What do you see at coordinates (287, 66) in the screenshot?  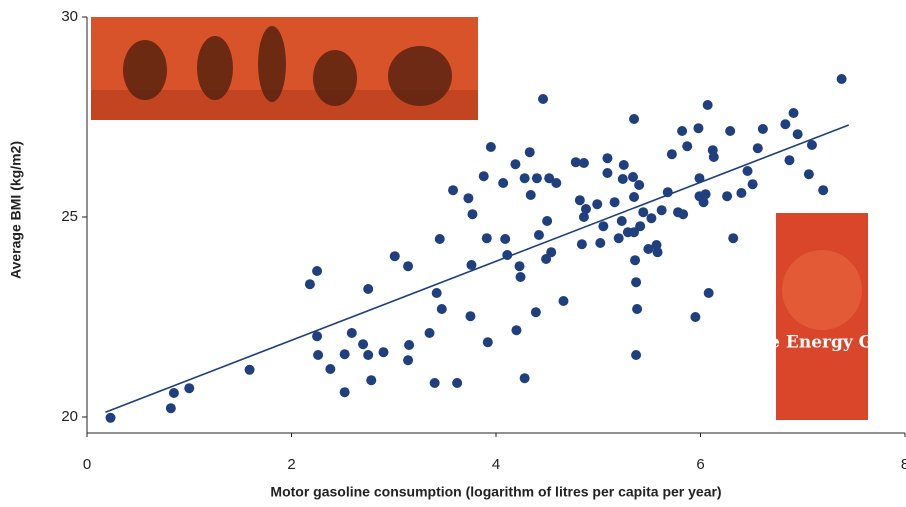 I see `silhouettes` at bounding box center [287, 66].